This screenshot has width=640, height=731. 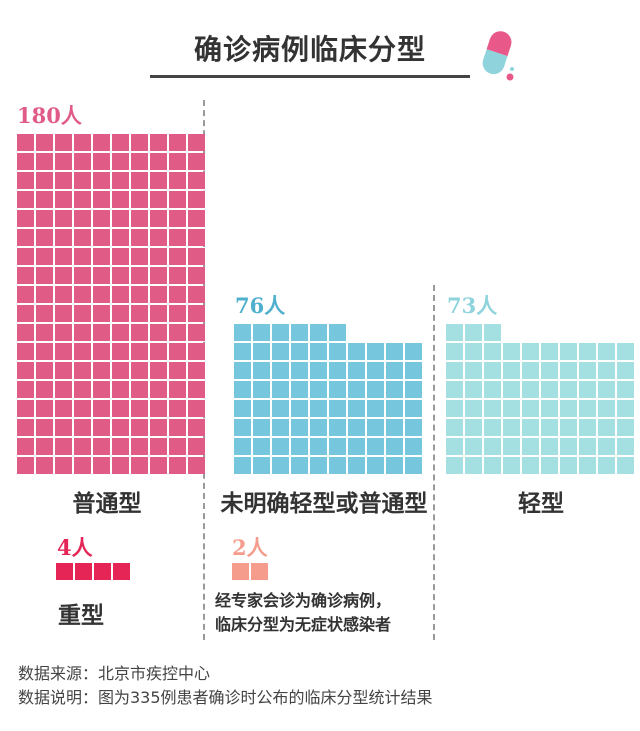 I want to click on note-asymptomatic: 经专家会诊为确诊病例， 临床分型为无症状感染者, so click(x=303, y=613).